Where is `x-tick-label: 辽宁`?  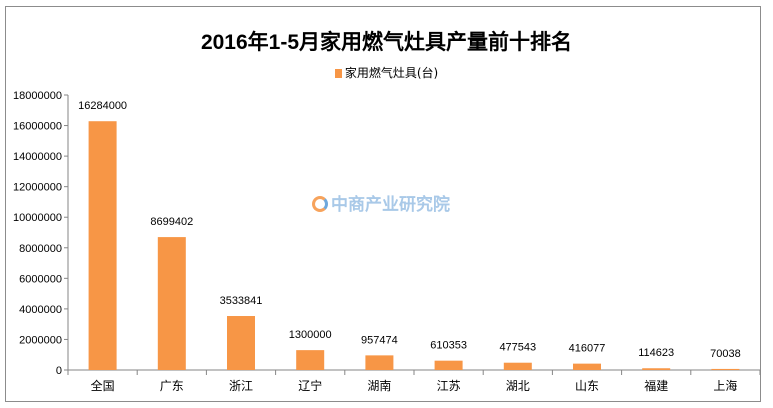
x-tick-label: 辽宁 is located at coordinates (310, 385).